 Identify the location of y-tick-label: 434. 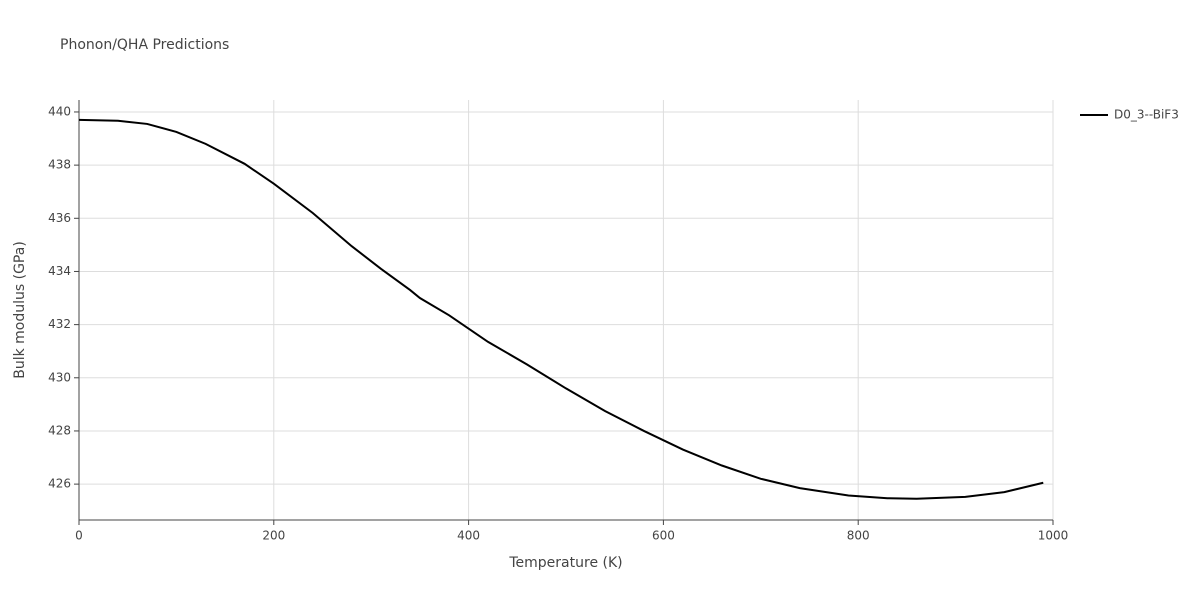
(59, 271).